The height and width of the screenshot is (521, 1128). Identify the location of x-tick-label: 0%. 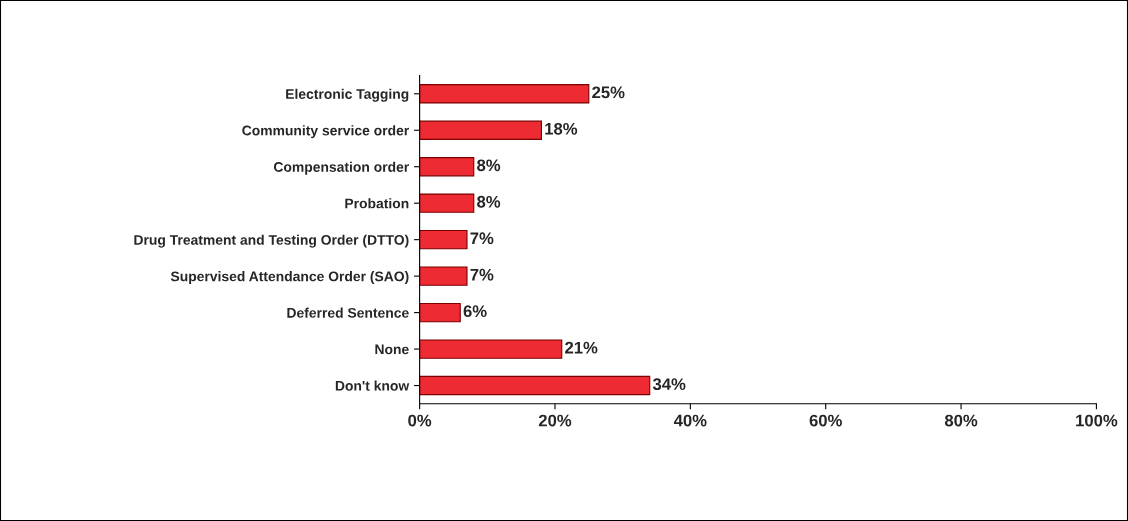
(420, 420).